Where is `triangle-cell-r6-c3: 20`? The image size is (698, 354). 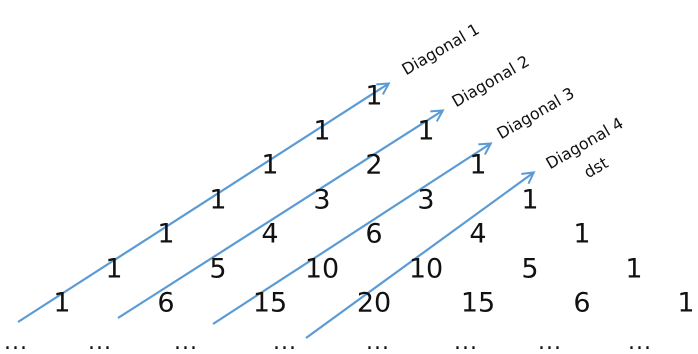 triangle-cell-r6-c3: 20 is located at coordinates (374, 303).